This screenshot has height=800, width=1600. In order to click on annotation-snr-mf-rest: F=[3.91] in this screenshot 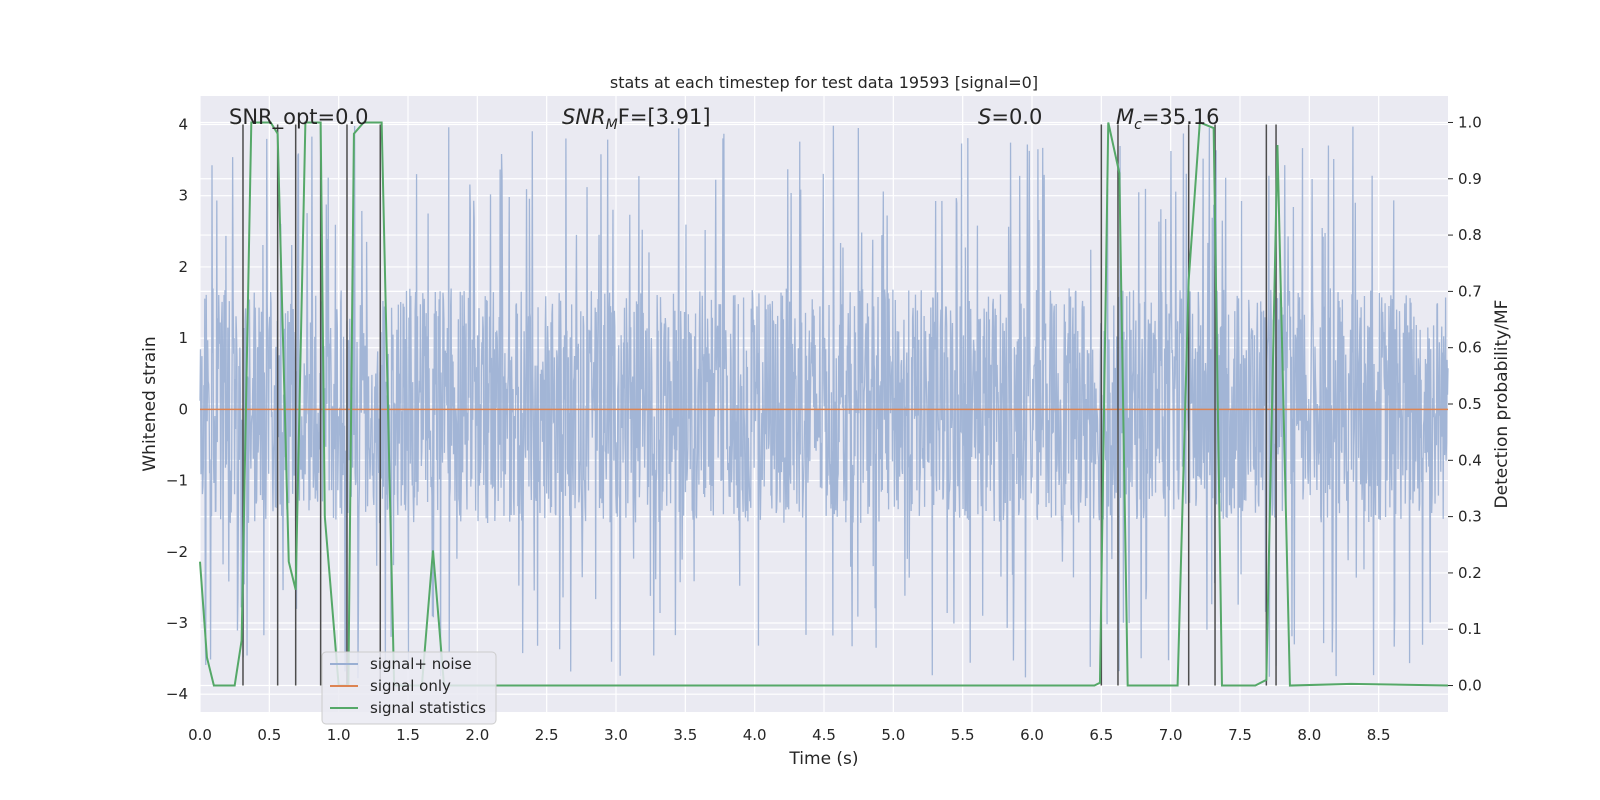, I will do `click(664, 117)`.